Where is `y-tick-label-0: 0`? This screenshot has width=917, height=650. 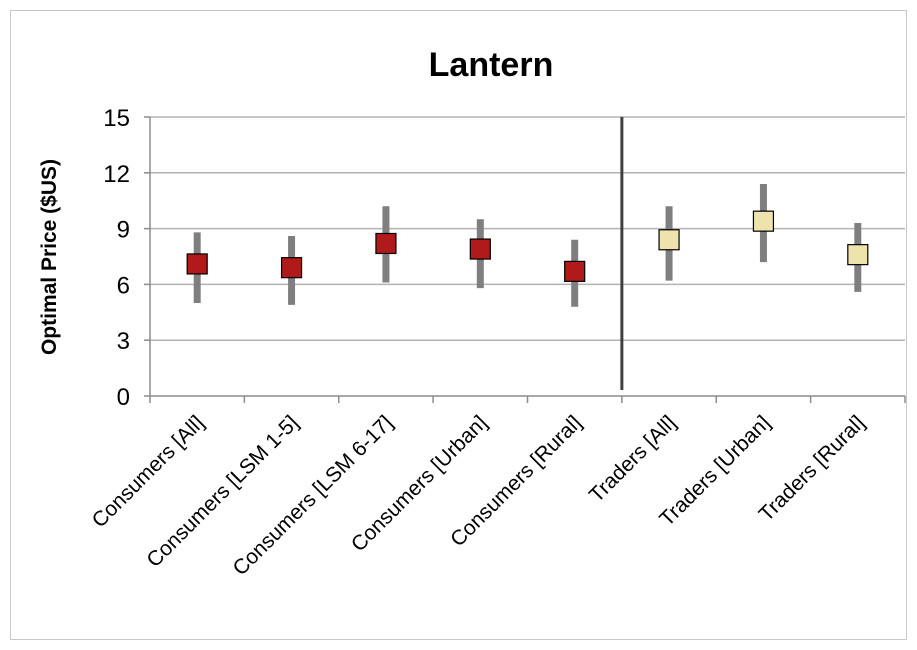 y-tick-label-0: 0 is located at coordinates (123, 397).